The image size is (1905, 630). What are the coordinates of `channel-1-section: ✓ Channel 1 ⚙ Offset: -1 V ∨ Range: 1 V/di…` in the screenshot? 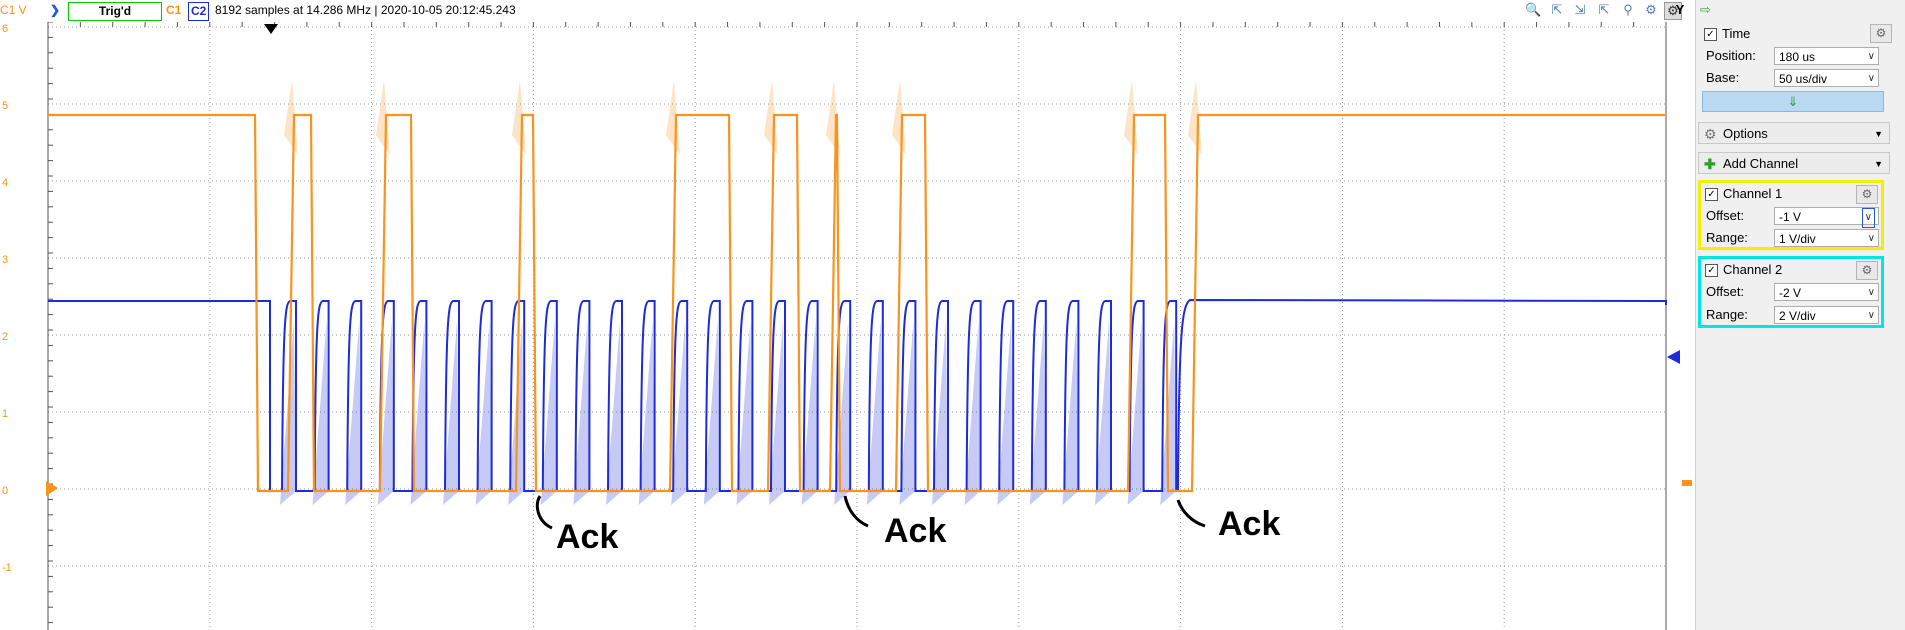 It's located at (1791, 215).